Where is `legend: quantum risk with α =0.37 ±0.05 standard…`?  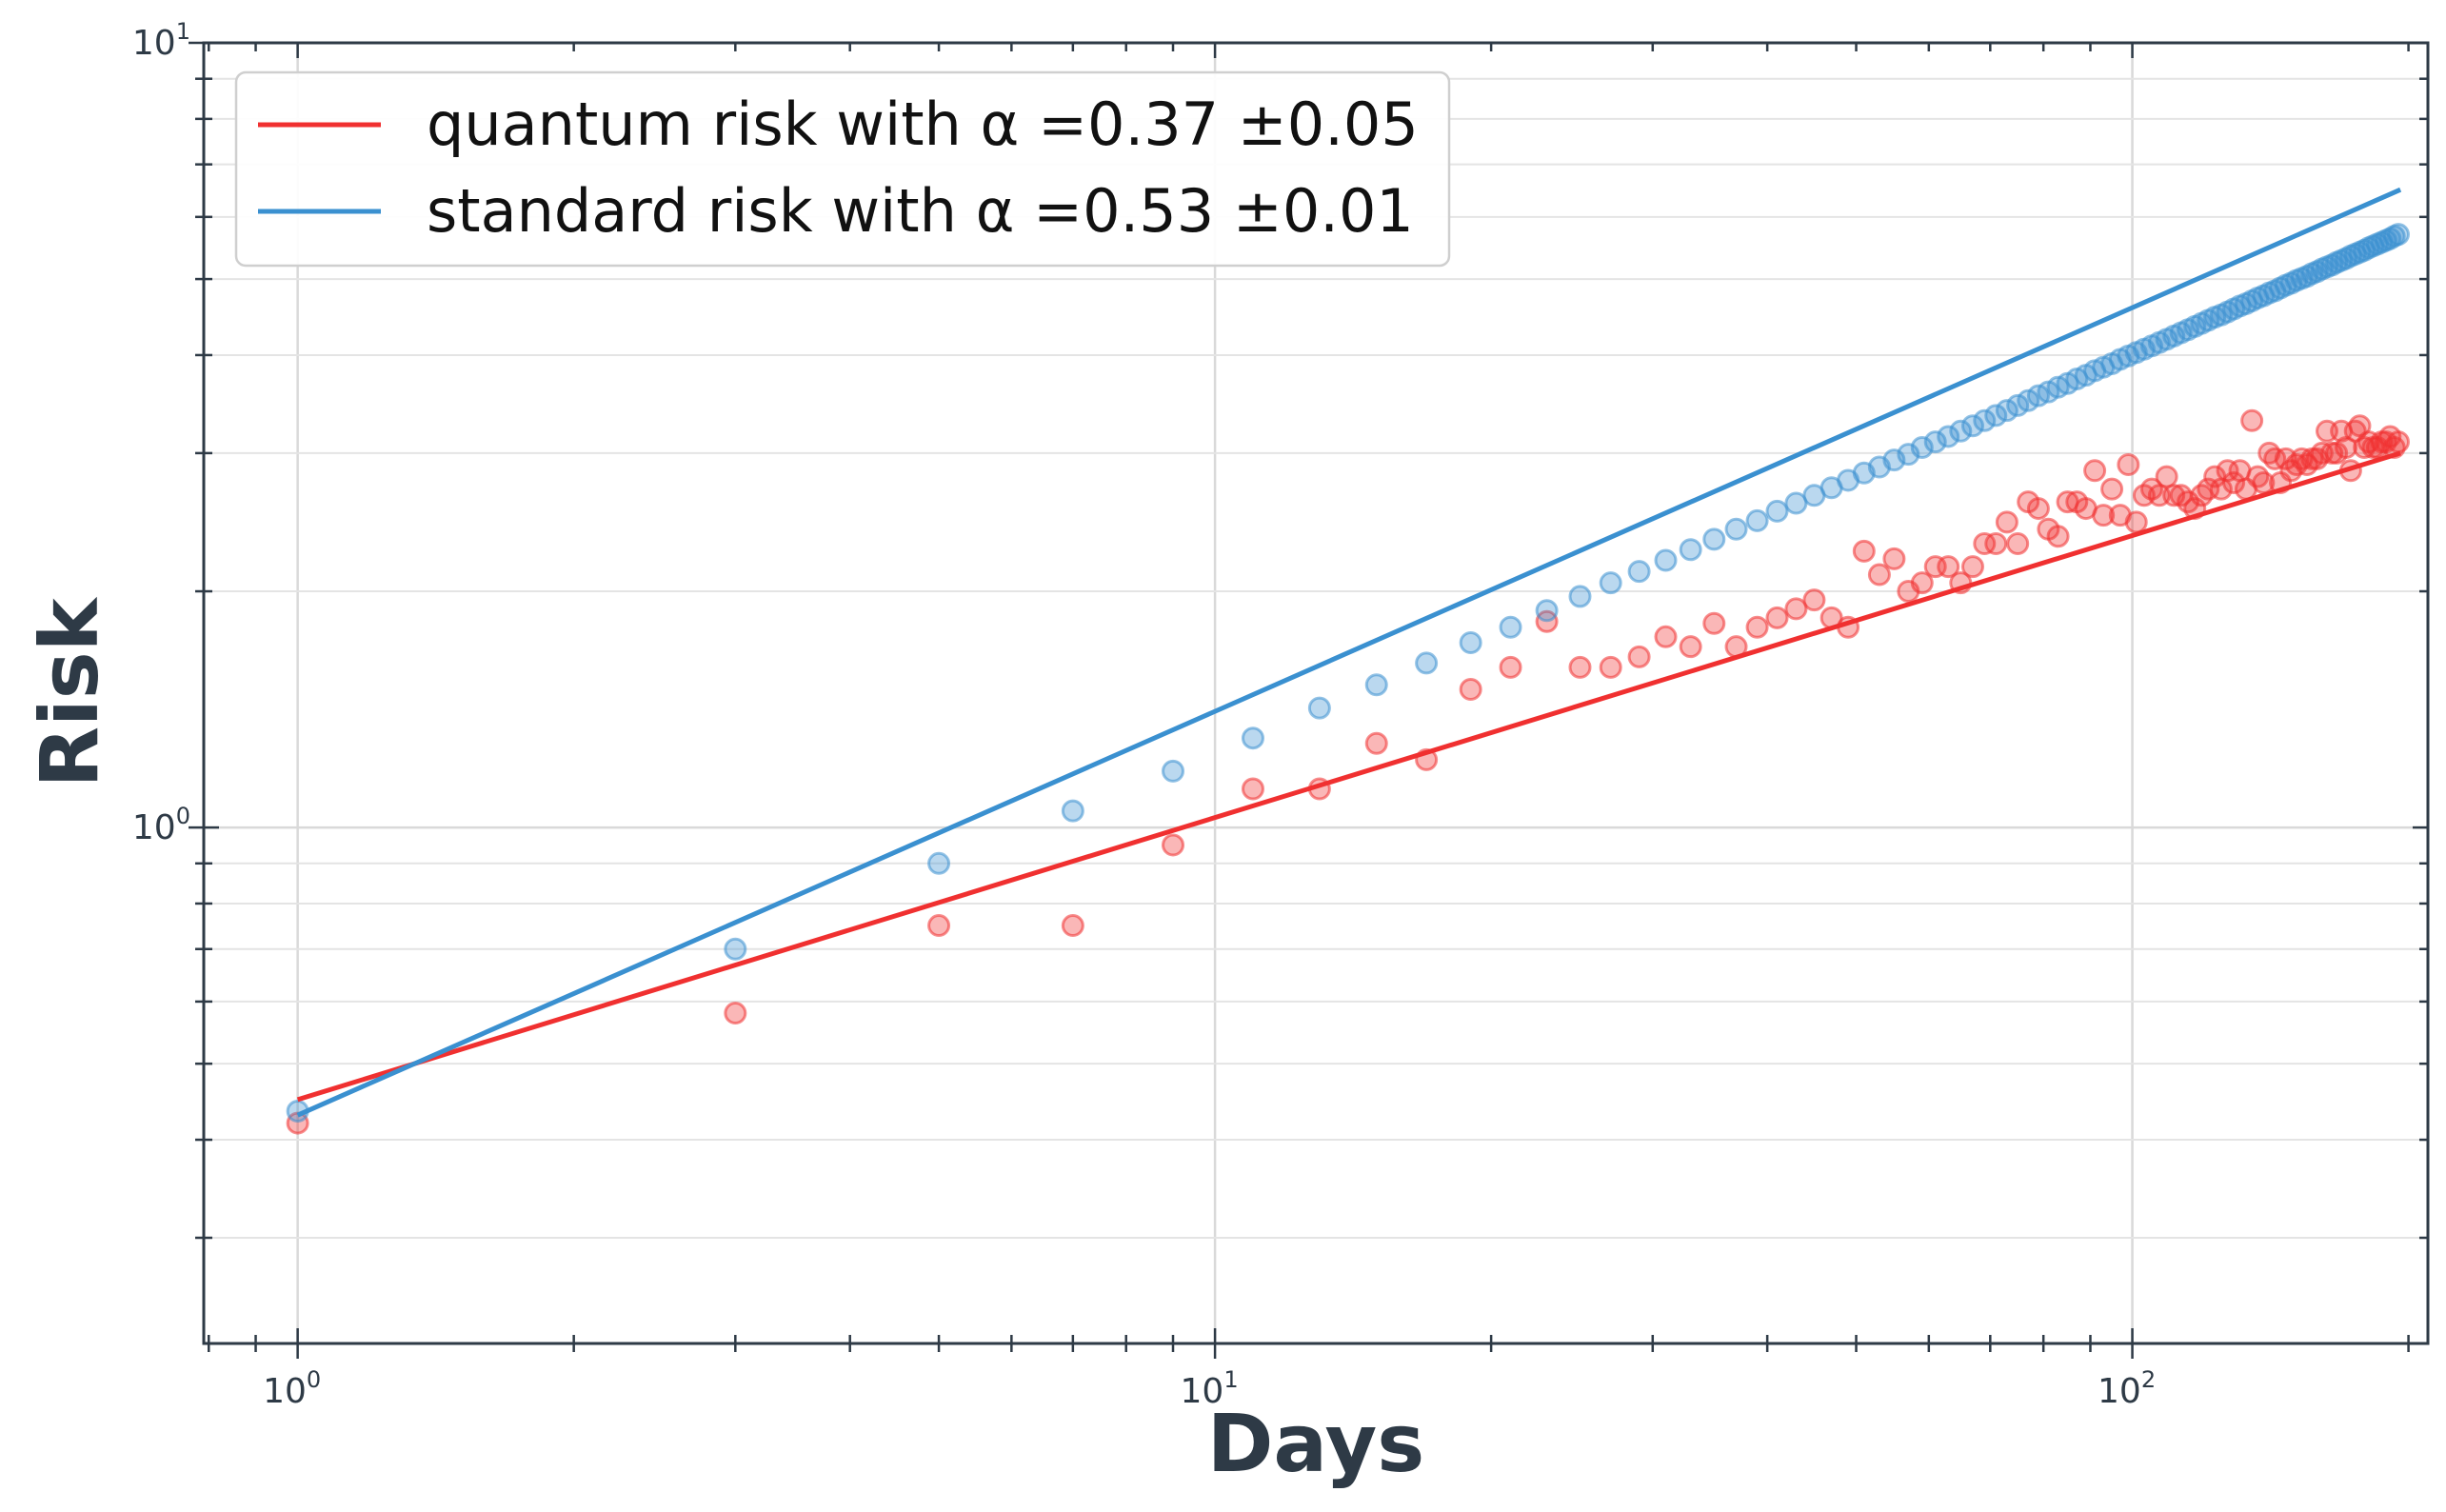 legend: quantum risk with α =0.37 ±0.05 standard… is located at coordinates (843, 169).